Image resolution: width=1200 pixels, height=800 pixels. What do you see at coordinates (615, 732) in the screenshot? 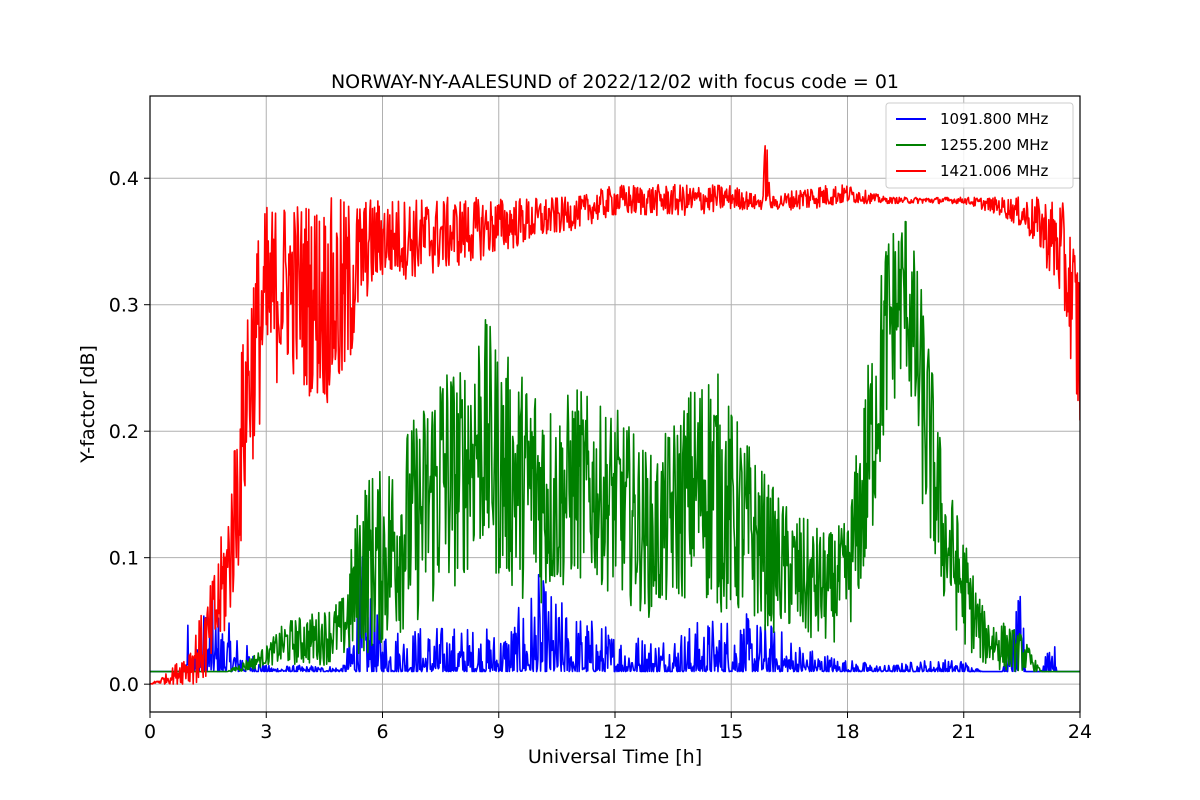
I see `x-tick-label: 12` at bounding box center [615, 732].